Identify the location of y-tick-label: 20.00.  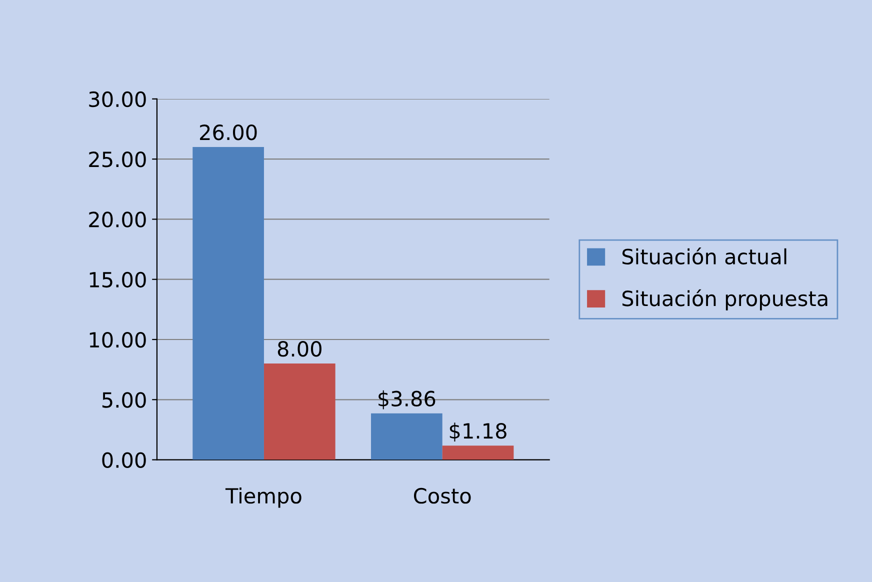
(117, 220).